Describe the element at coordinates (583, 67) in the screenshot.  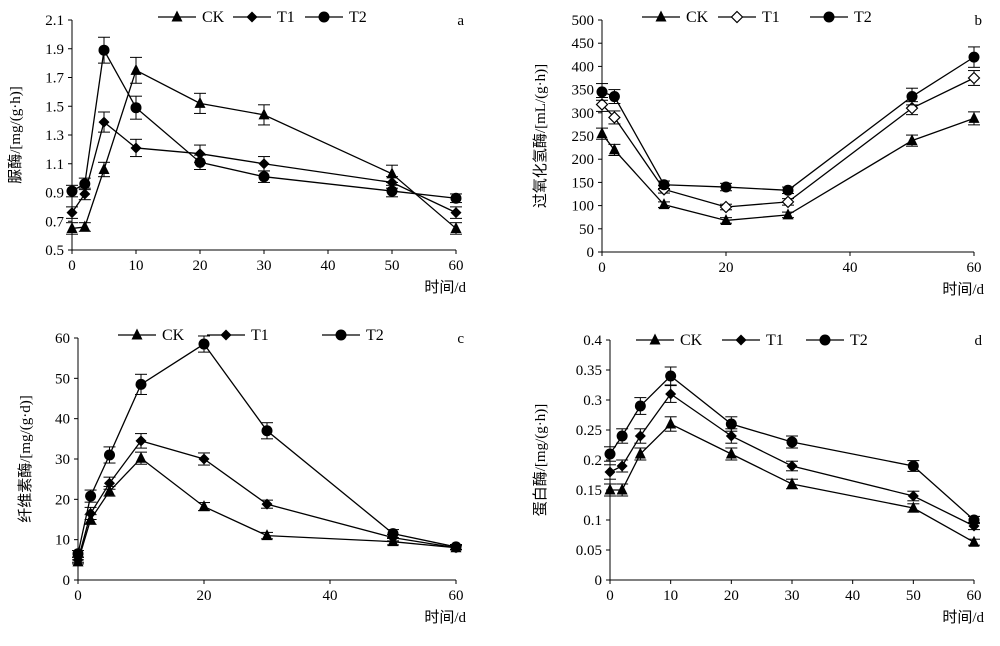
I see `catalase-y-tick-label: 400` at that location.